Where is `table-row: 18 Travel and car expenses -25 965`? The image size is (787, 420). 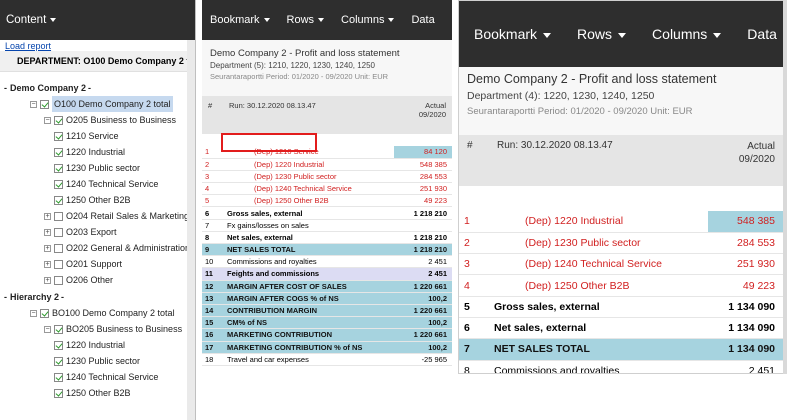
table-row: 18 Travel and car expenses -25 965 is located at coordinates (327, 359).